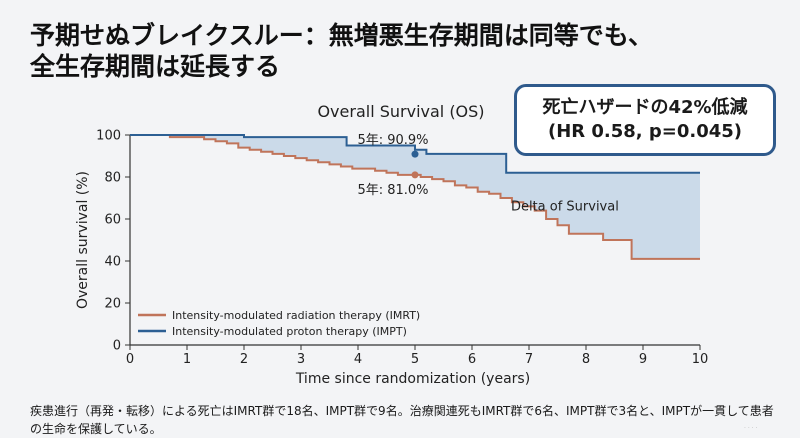 The image size is (800, 438). I want to click on y-tick-label: 60, so click(112, 220).